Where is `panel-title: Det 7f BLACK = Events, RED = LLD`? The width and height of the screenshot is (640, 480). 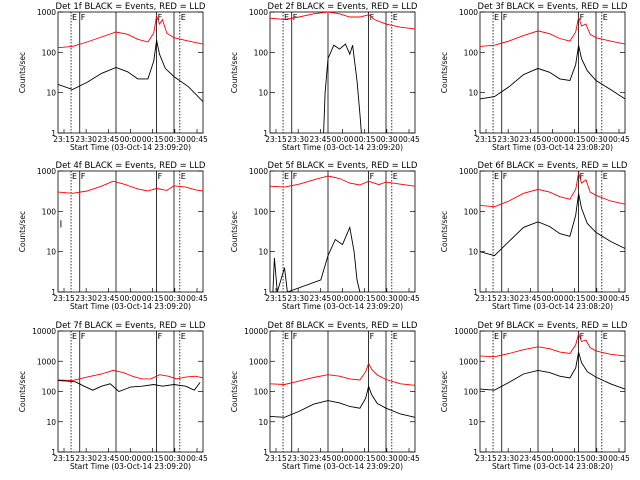 panel-title: Det 7f BLACK = Events, RED = LLD is located at coordinates (131, 326).